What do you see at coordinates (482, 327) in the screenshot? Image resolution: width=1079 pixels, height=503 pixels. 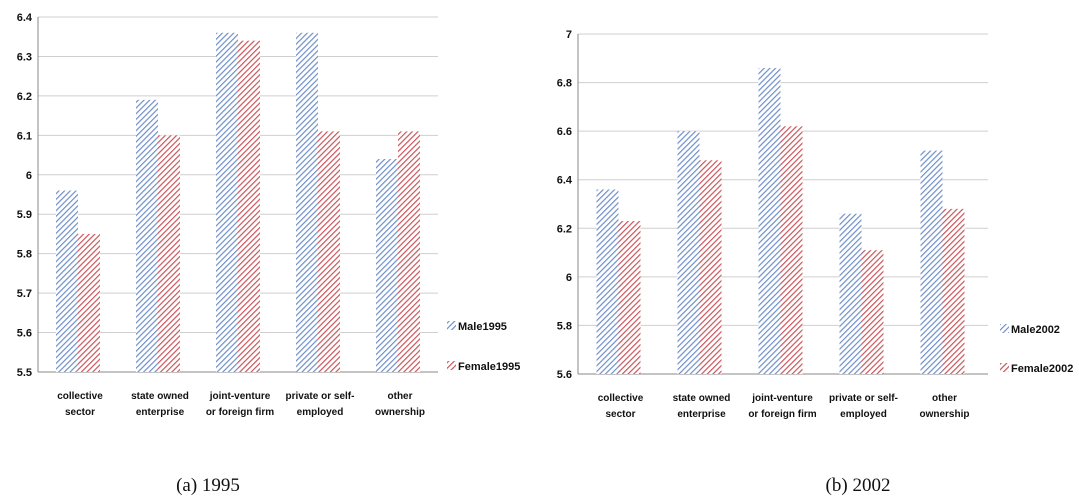 I see `legend-label-male: Male1995` at bounding box center [482, 327].